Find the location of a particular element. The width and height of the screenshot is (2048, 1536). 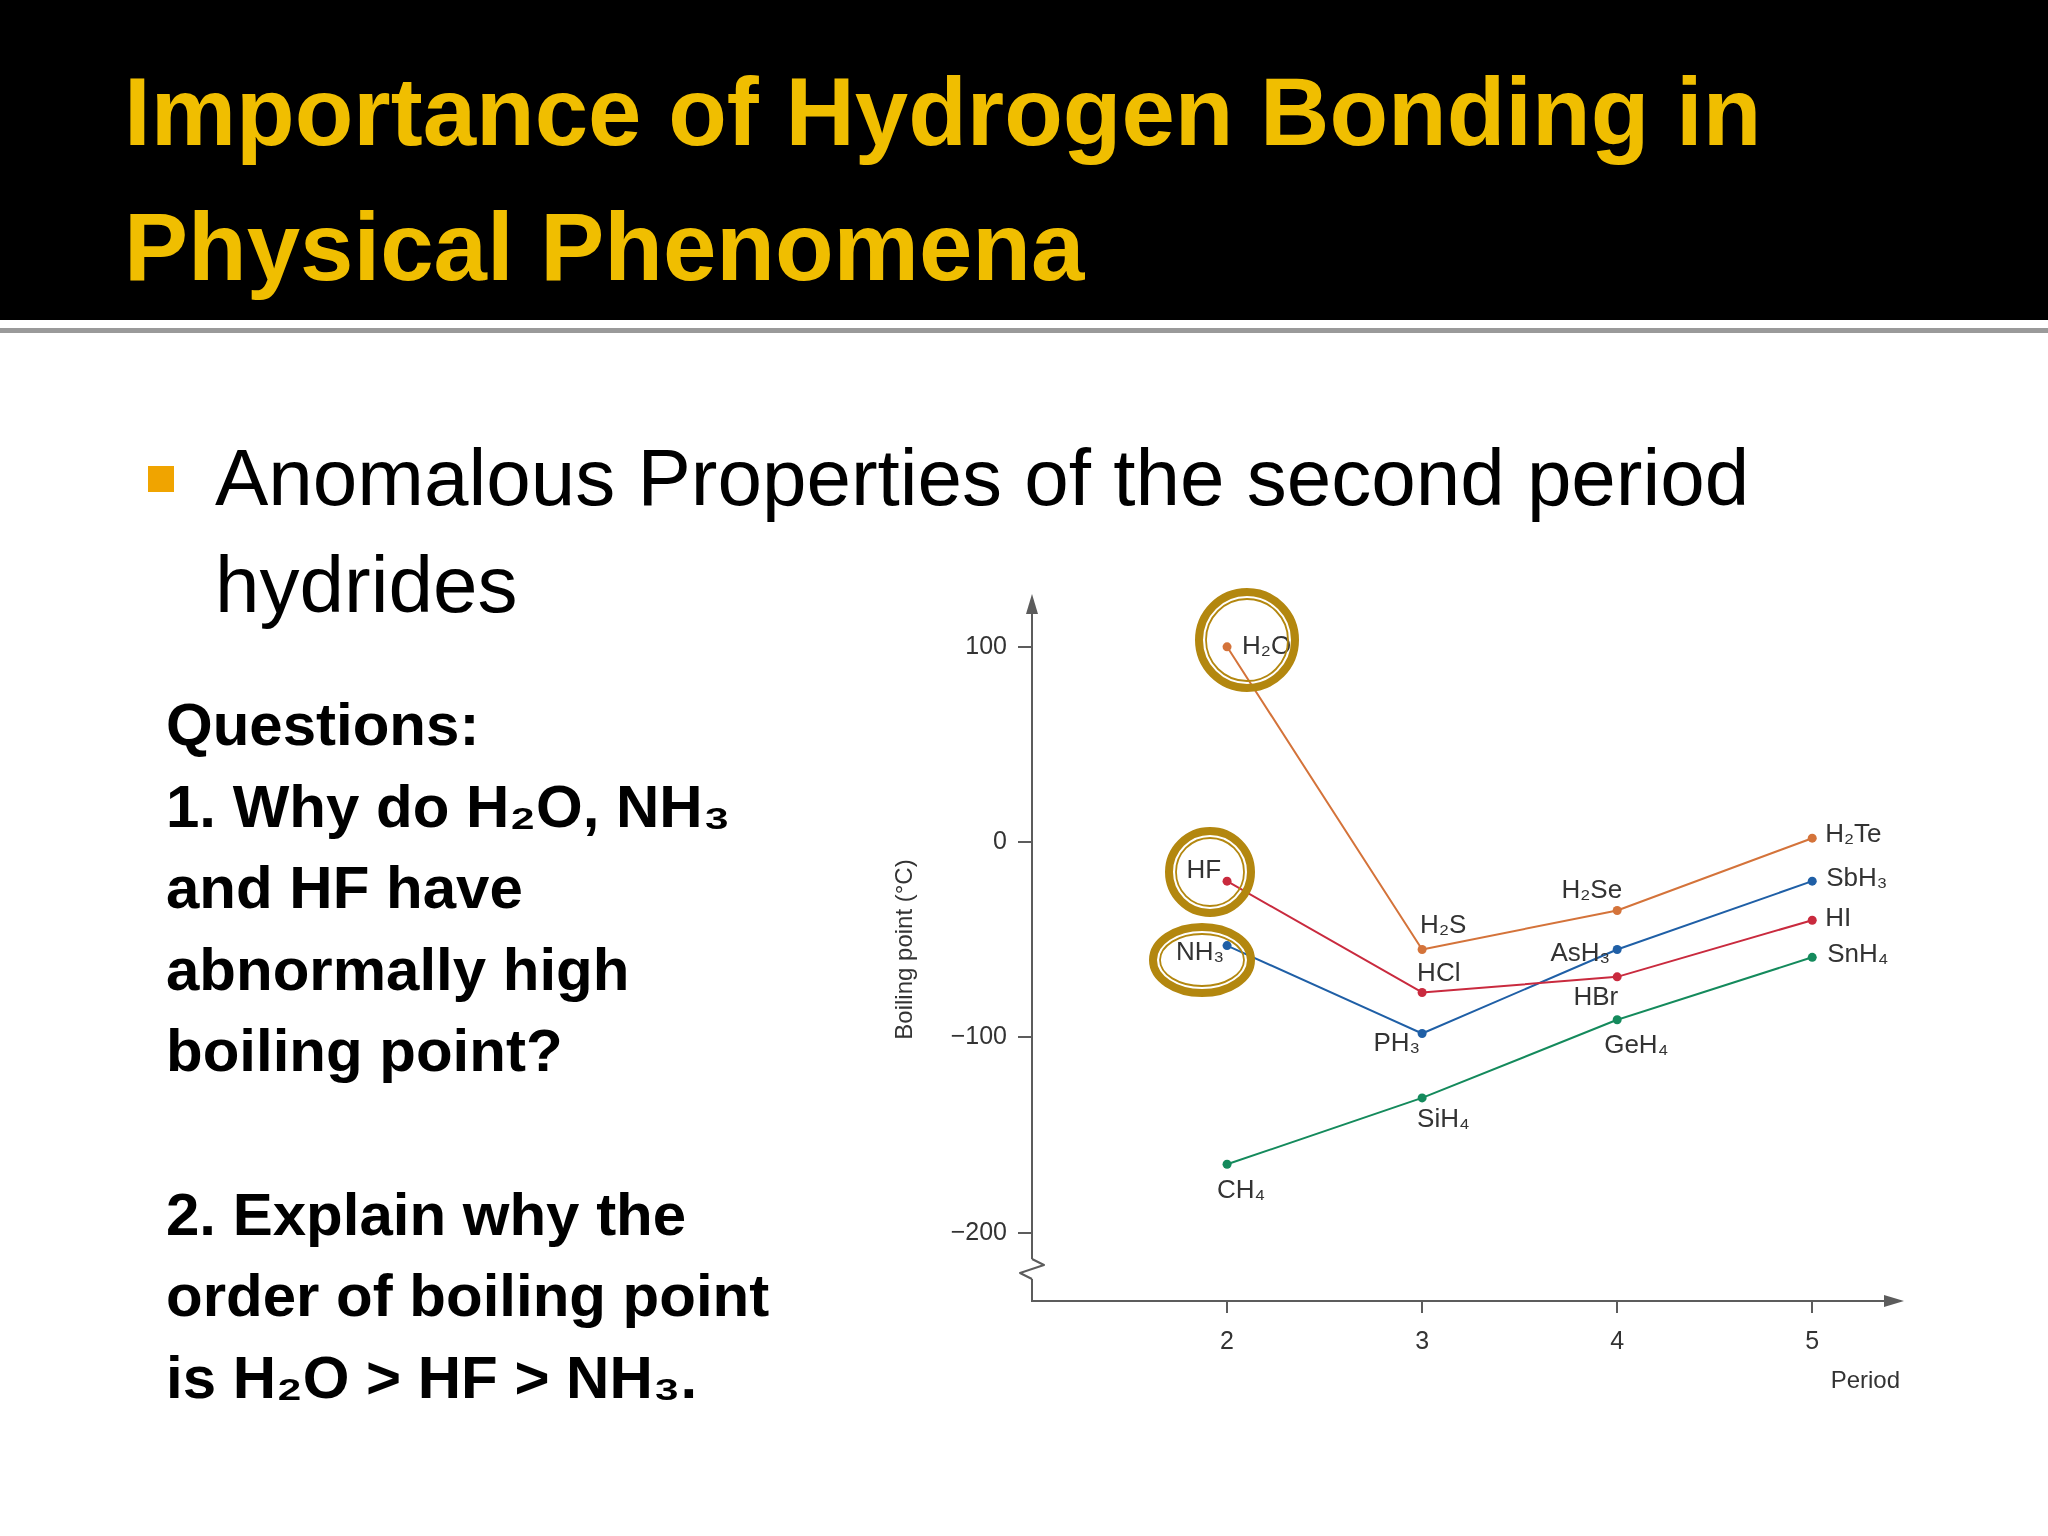

annotation: HBr is located at coordinates (1596, 996).